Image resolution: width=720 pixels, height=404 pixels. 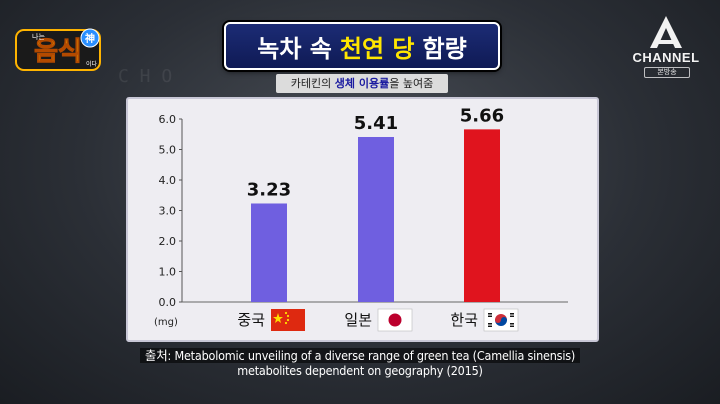 What do you see at coordinates (358, 320) in the screenshot?
I see `category-label: 일본` at bounding box center [358, 320].